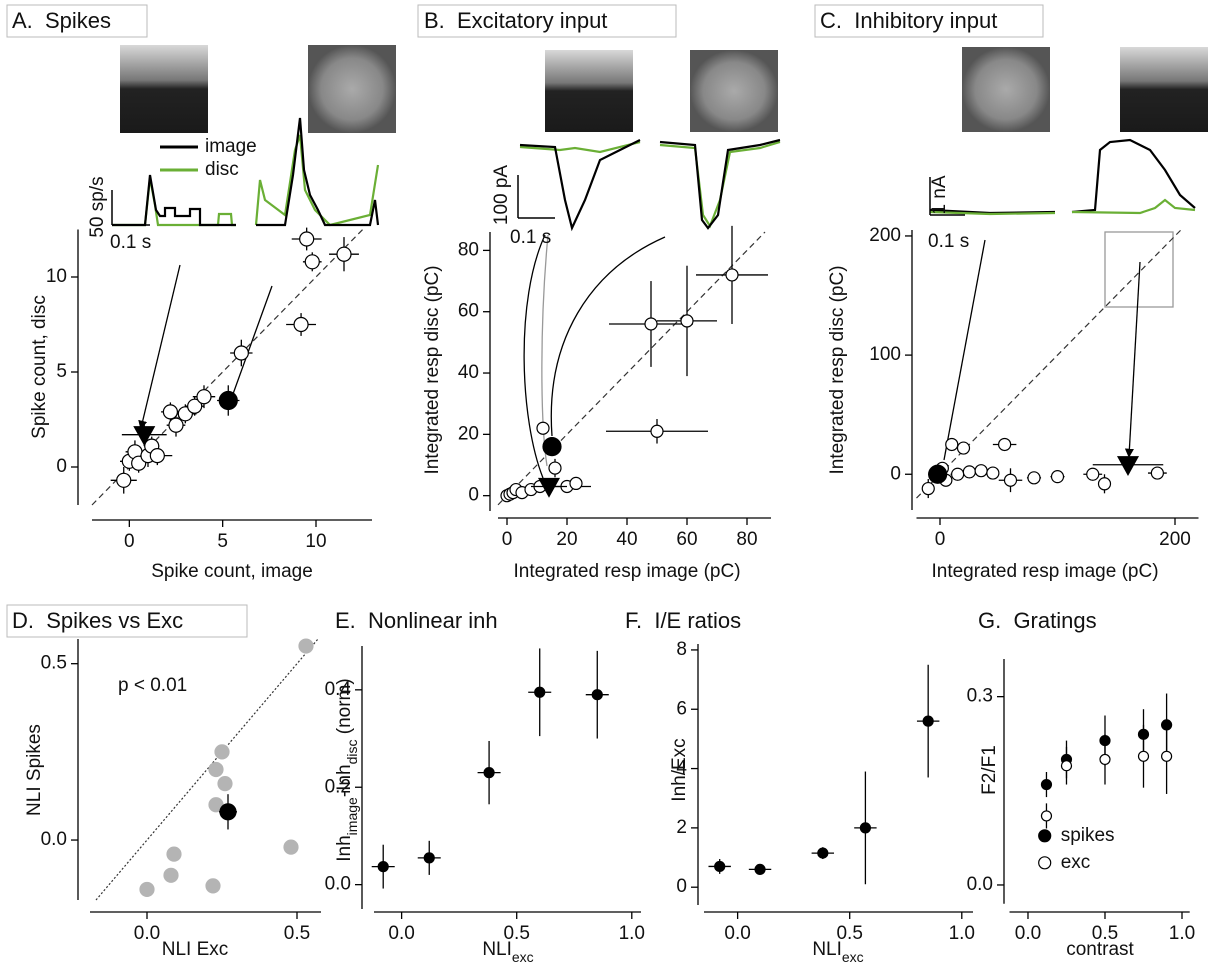  Describe the element at coordinates (152, 685) in the screenshot. I see `annotation: p < 0.01` at that location.